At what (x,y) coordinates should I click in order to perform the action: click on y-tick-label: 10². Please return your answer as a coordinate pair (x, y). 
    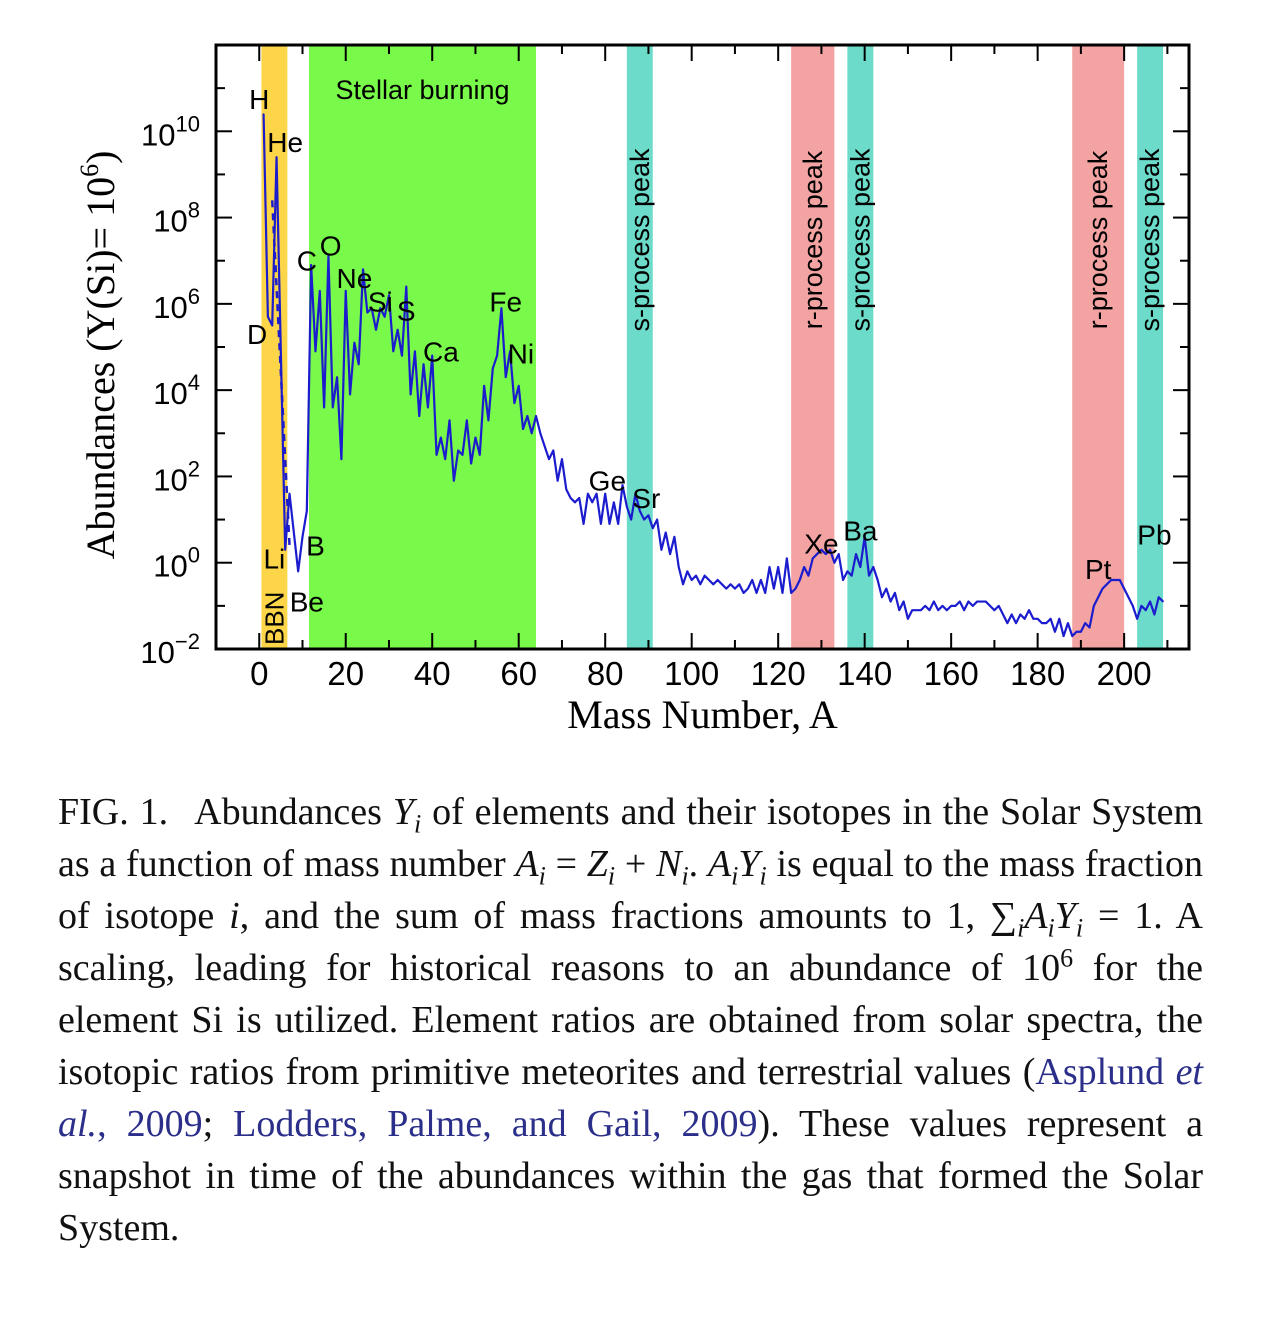
    Looking at the image, I should click on (176, 476).